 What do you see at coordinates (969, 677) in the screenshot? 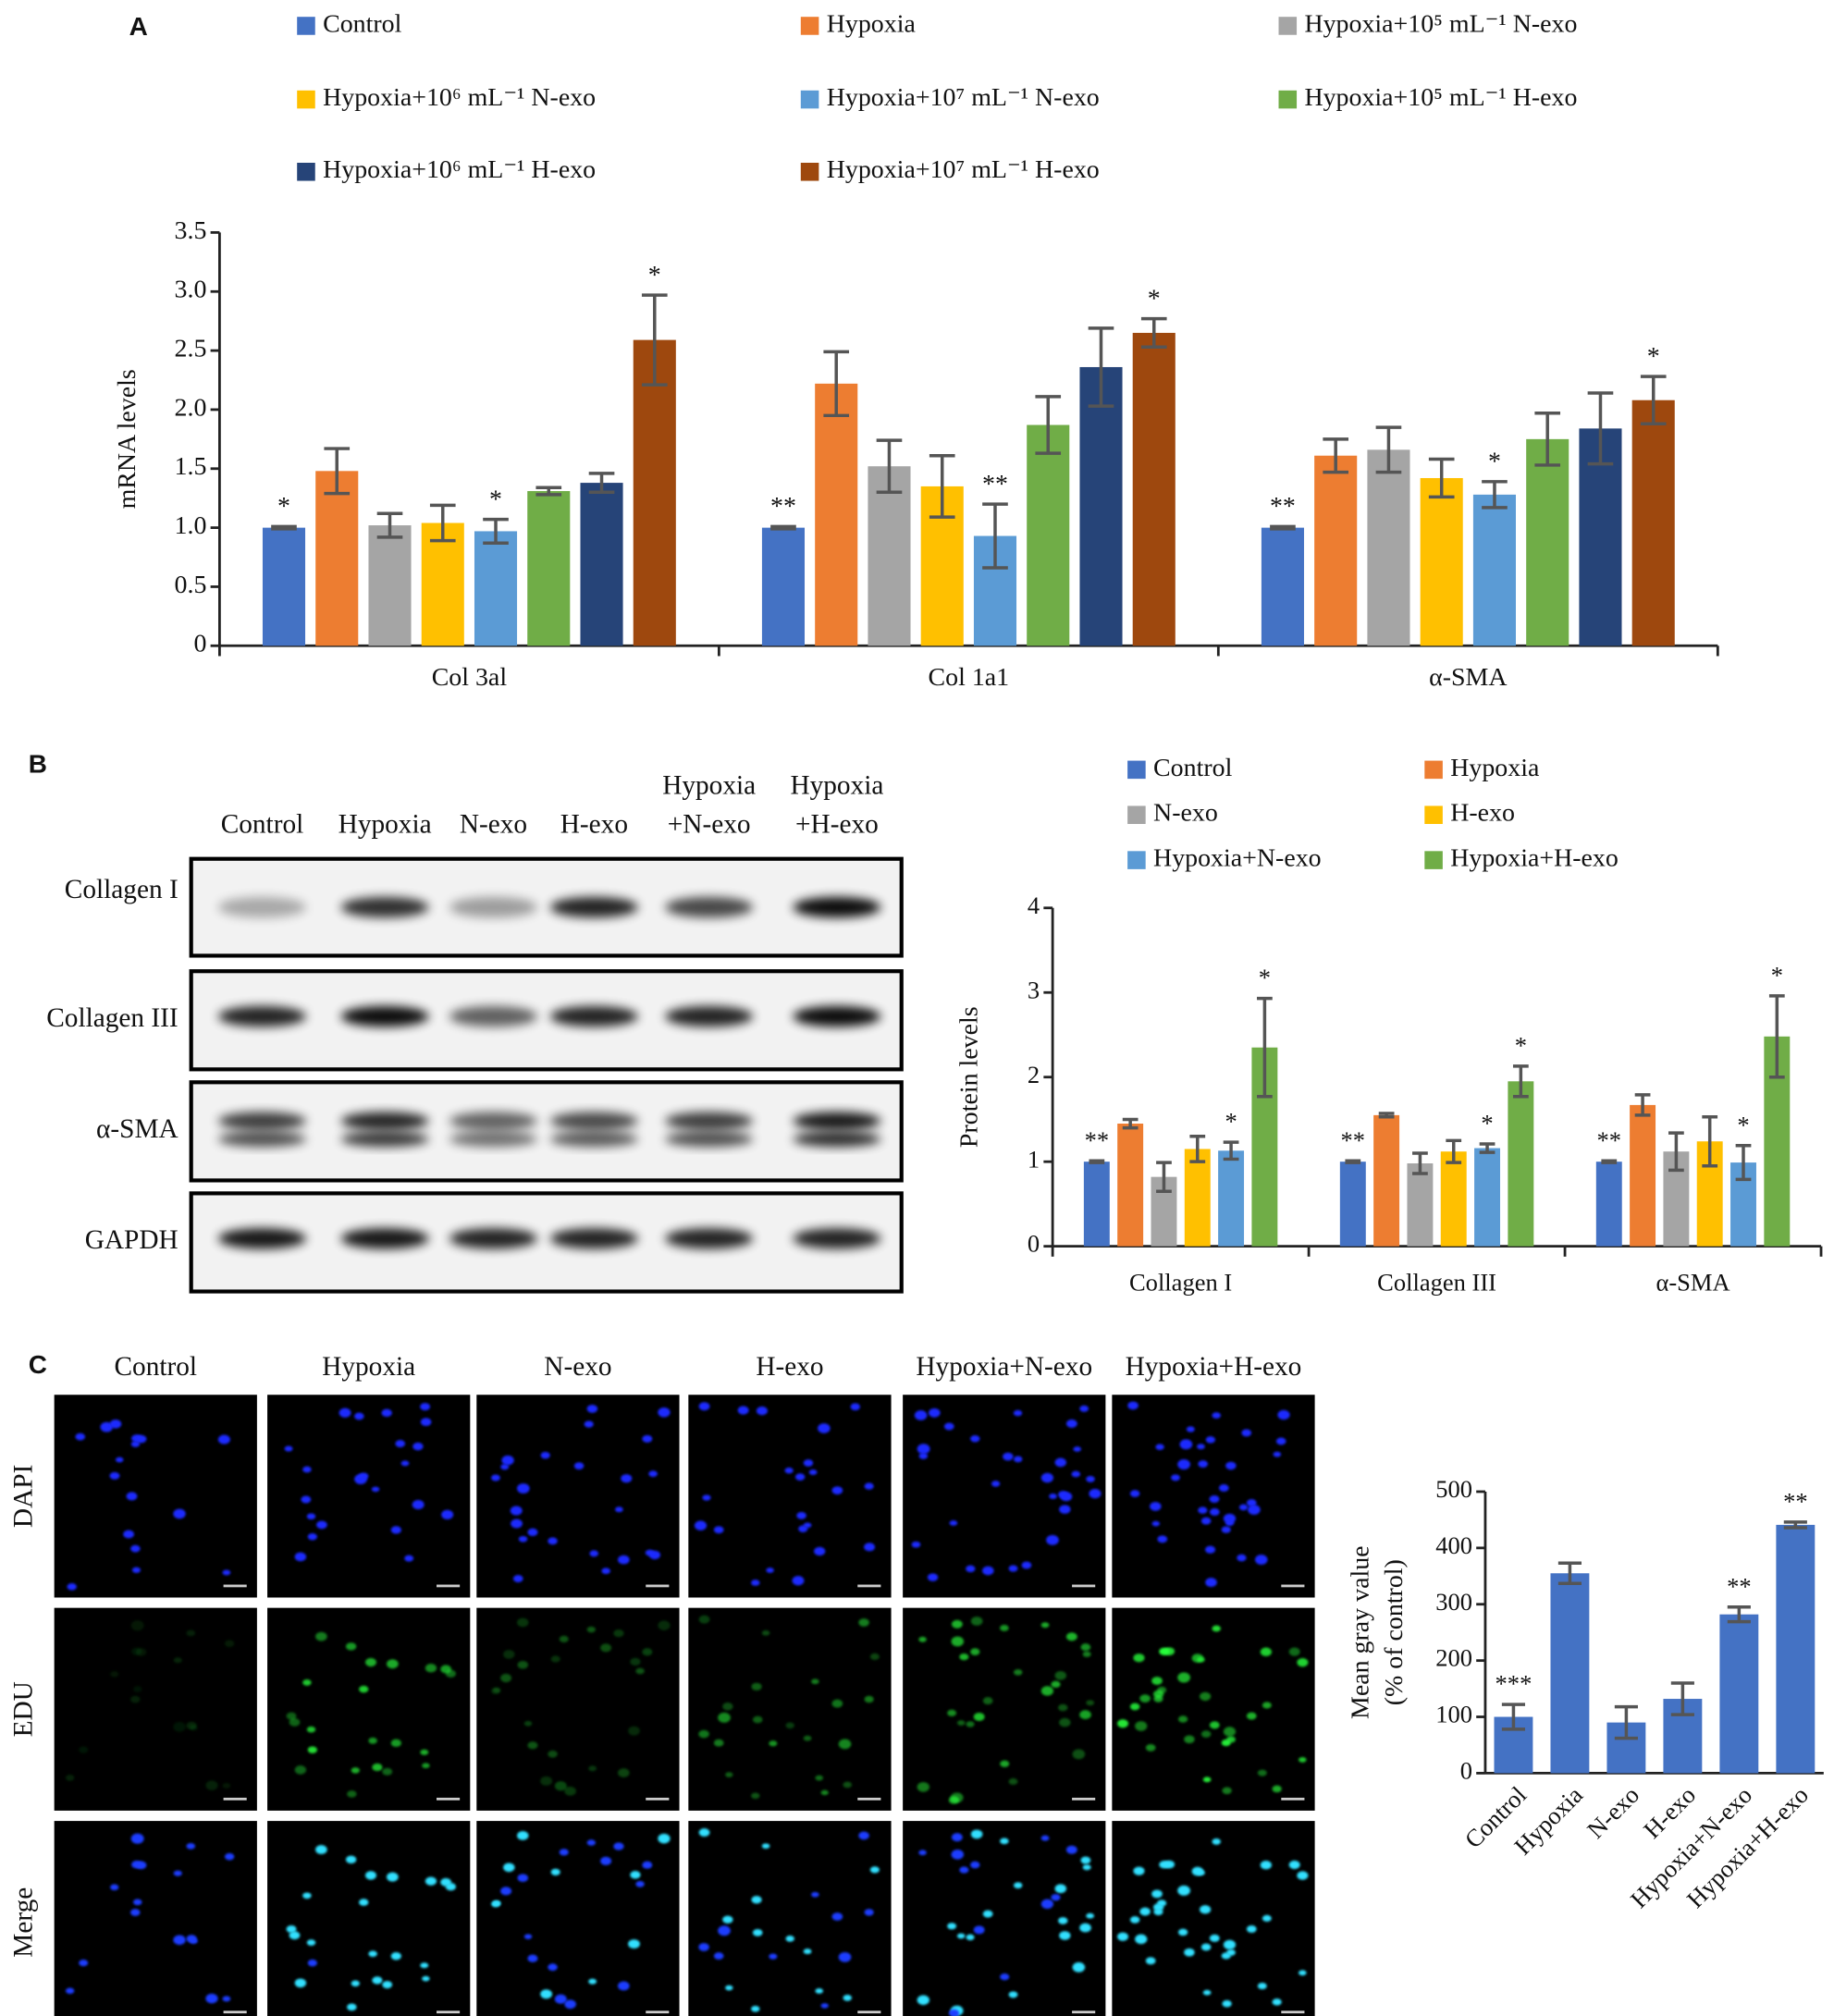
I see `x-tick-label: Col 1a1` at bounding box center [969, 677].